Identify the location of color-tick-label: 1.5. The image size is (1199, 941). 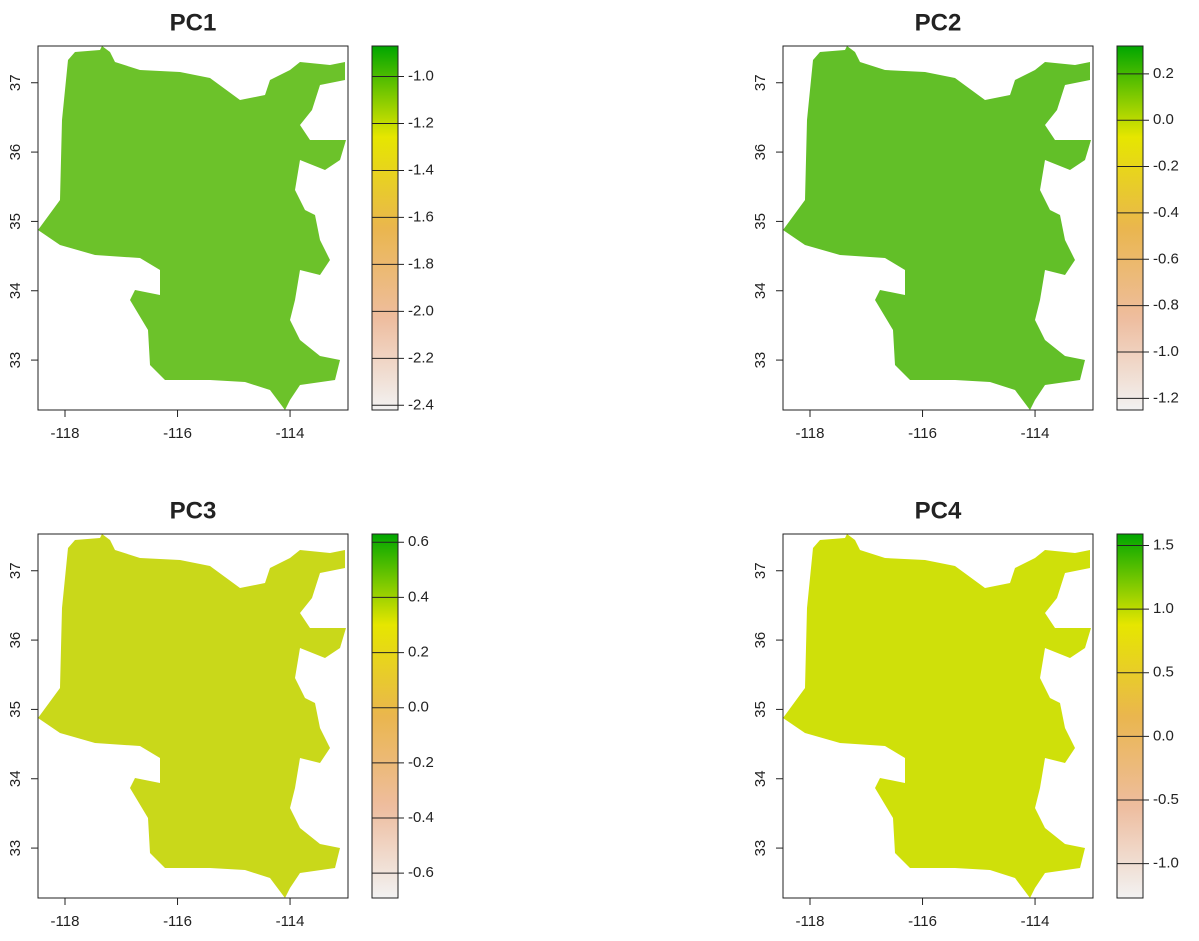
(1163, 544).